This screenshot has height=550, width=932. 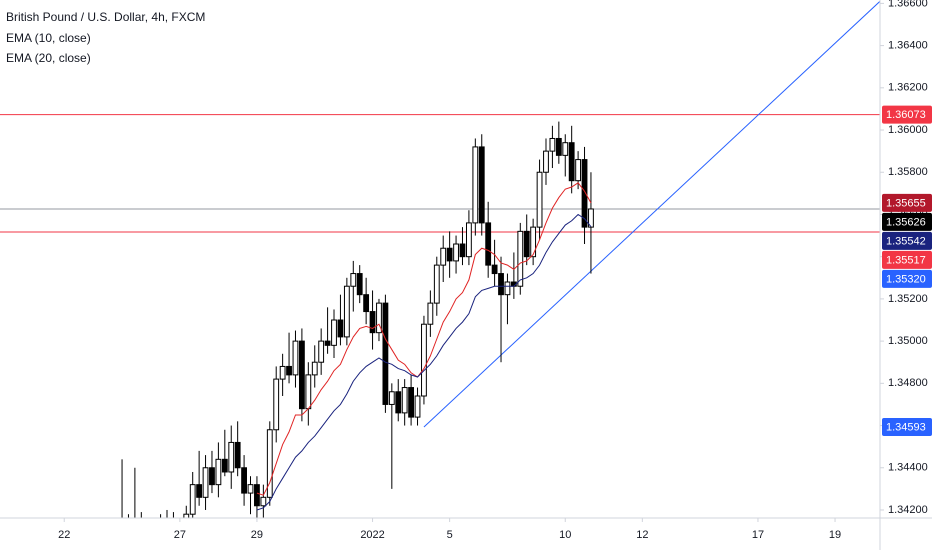 What do you see at coordinates (908, 88) in the screenshot?
I see `y-tick-label: 1.36200` at bounding box center [908, 88].